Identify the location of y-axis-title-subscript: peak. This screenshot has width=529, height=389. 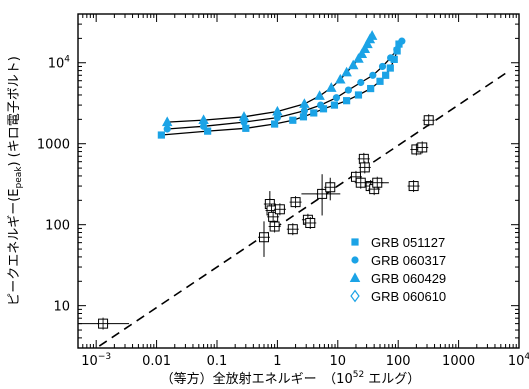
(19, 177).